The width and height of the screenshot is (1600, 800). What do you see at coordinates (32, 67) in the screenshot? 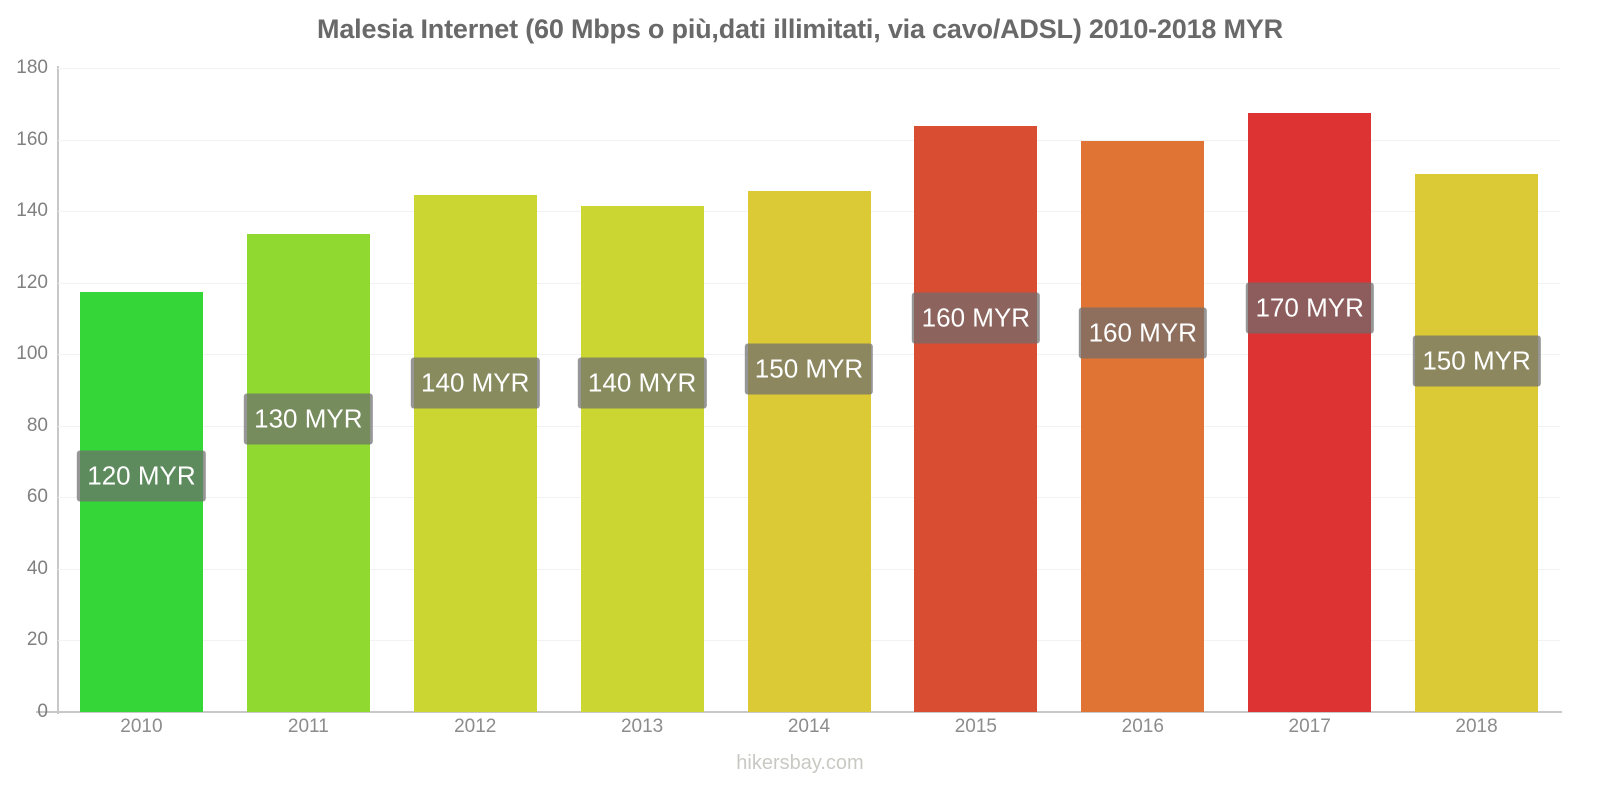
I see `y-axis-tick-label: 180` at bounding box center [32, 67].